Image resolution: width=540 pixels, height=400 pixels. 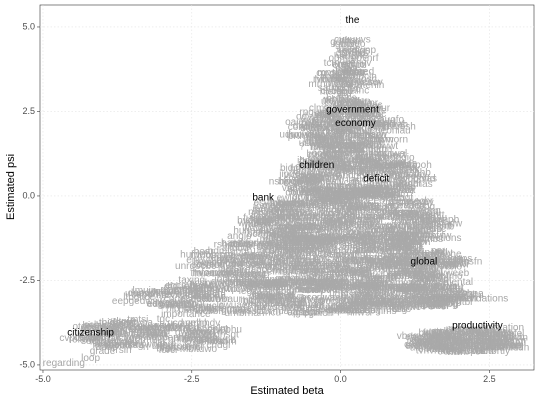 I want to click on cloud-word: tgc, so click(x=163, y=319).